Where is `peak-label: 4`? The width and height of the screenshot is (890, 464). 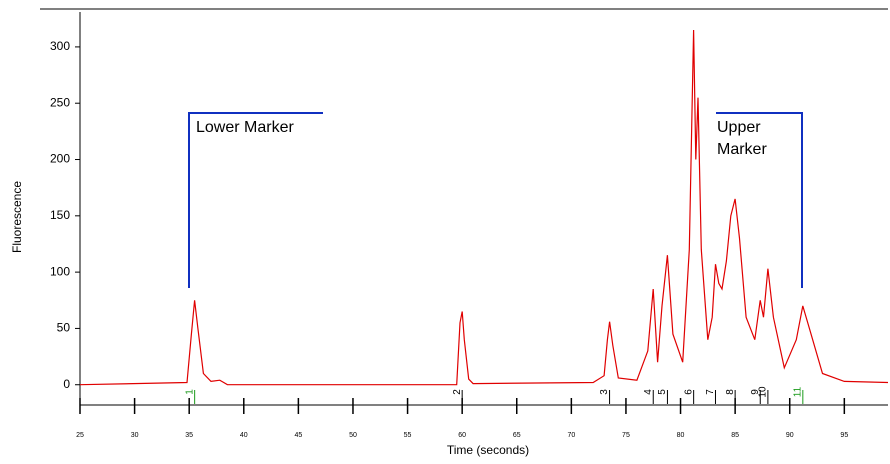 peak-label: 4 is located at coordinates (648, 392).